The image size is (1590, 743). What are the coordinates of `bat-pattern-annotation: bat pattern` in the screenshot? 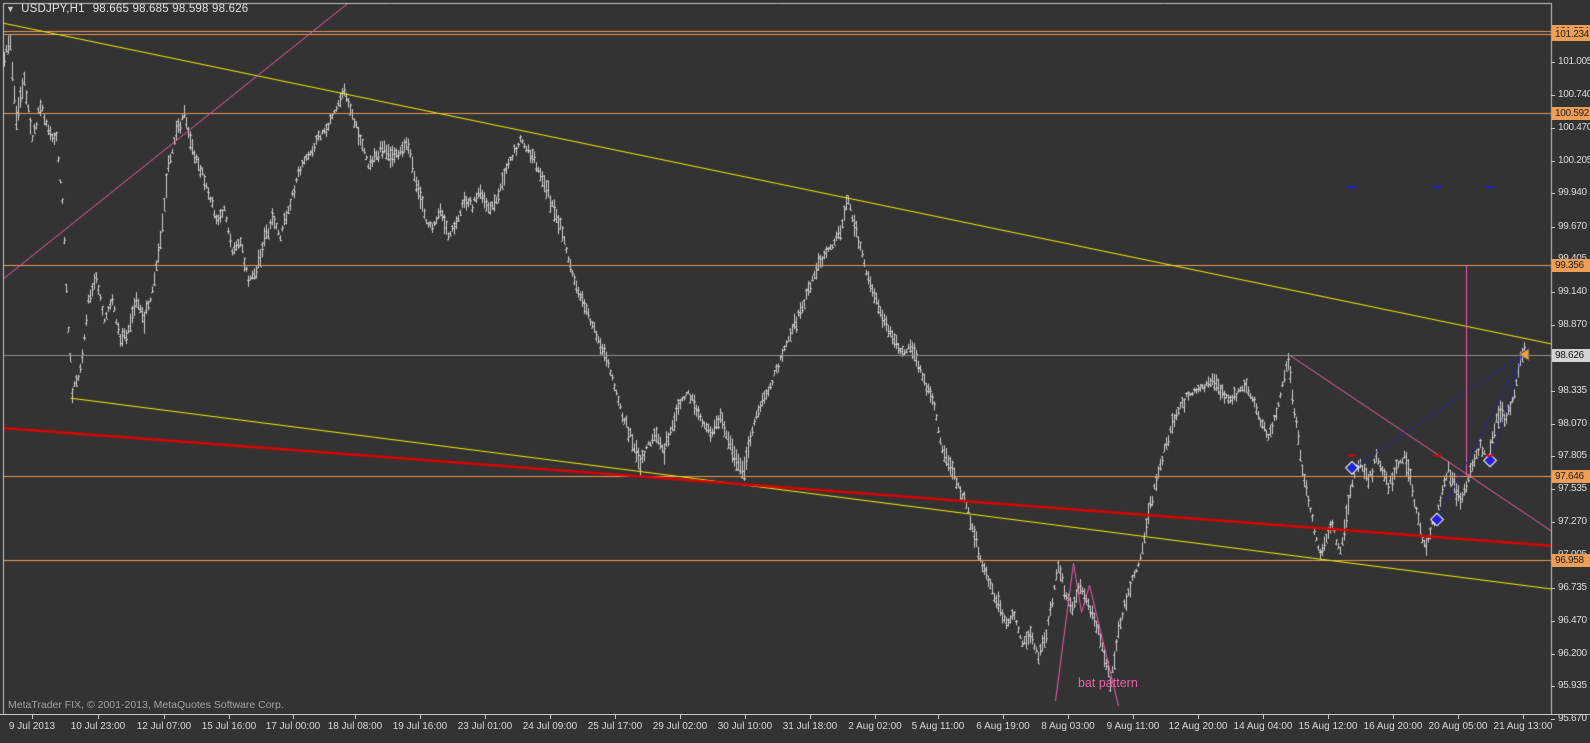 It's located at (1108, 683).